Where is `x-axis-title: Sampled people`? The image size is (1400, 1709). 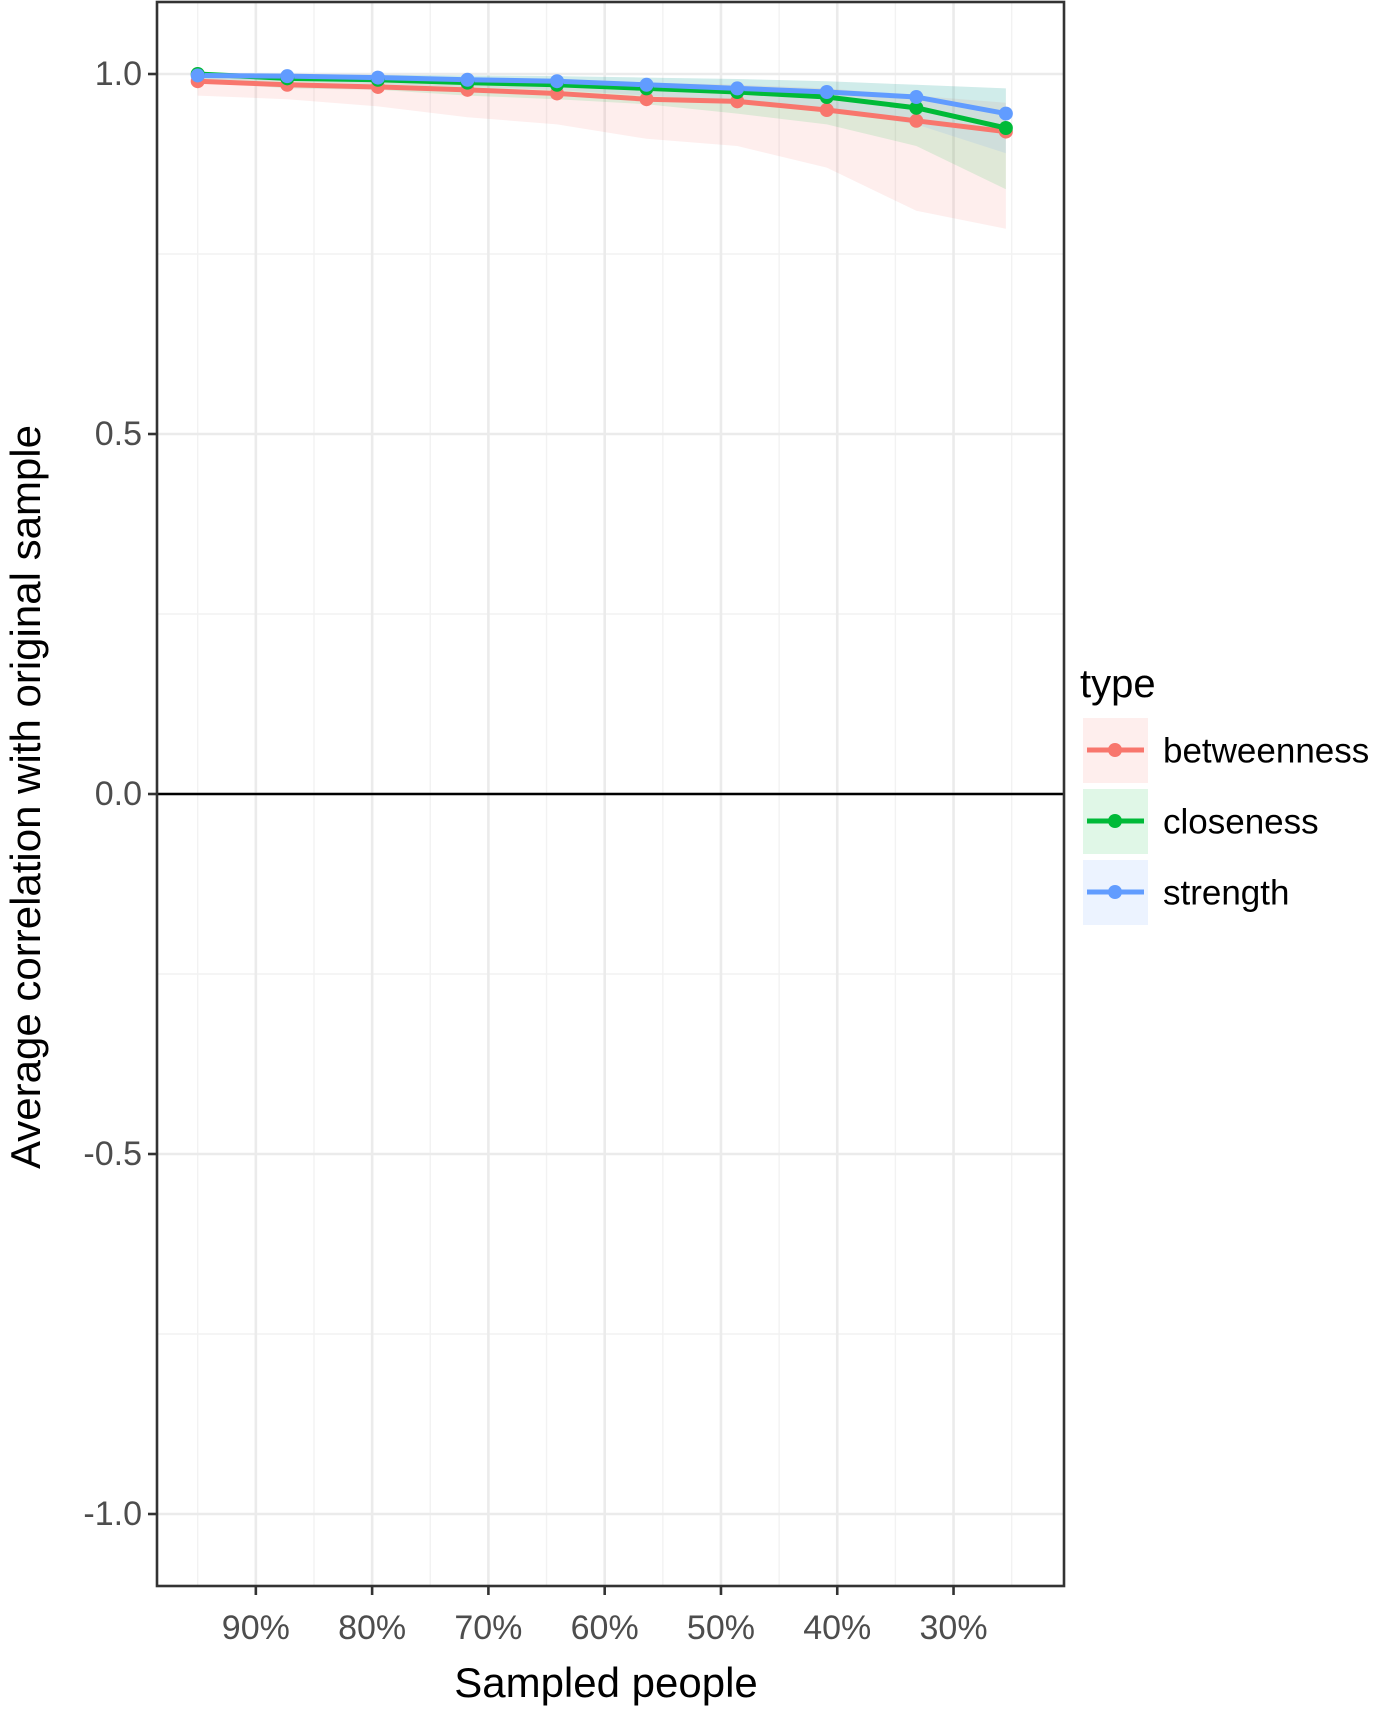 x-axis-title: Sampled people is located at coordinates (606, 1682).